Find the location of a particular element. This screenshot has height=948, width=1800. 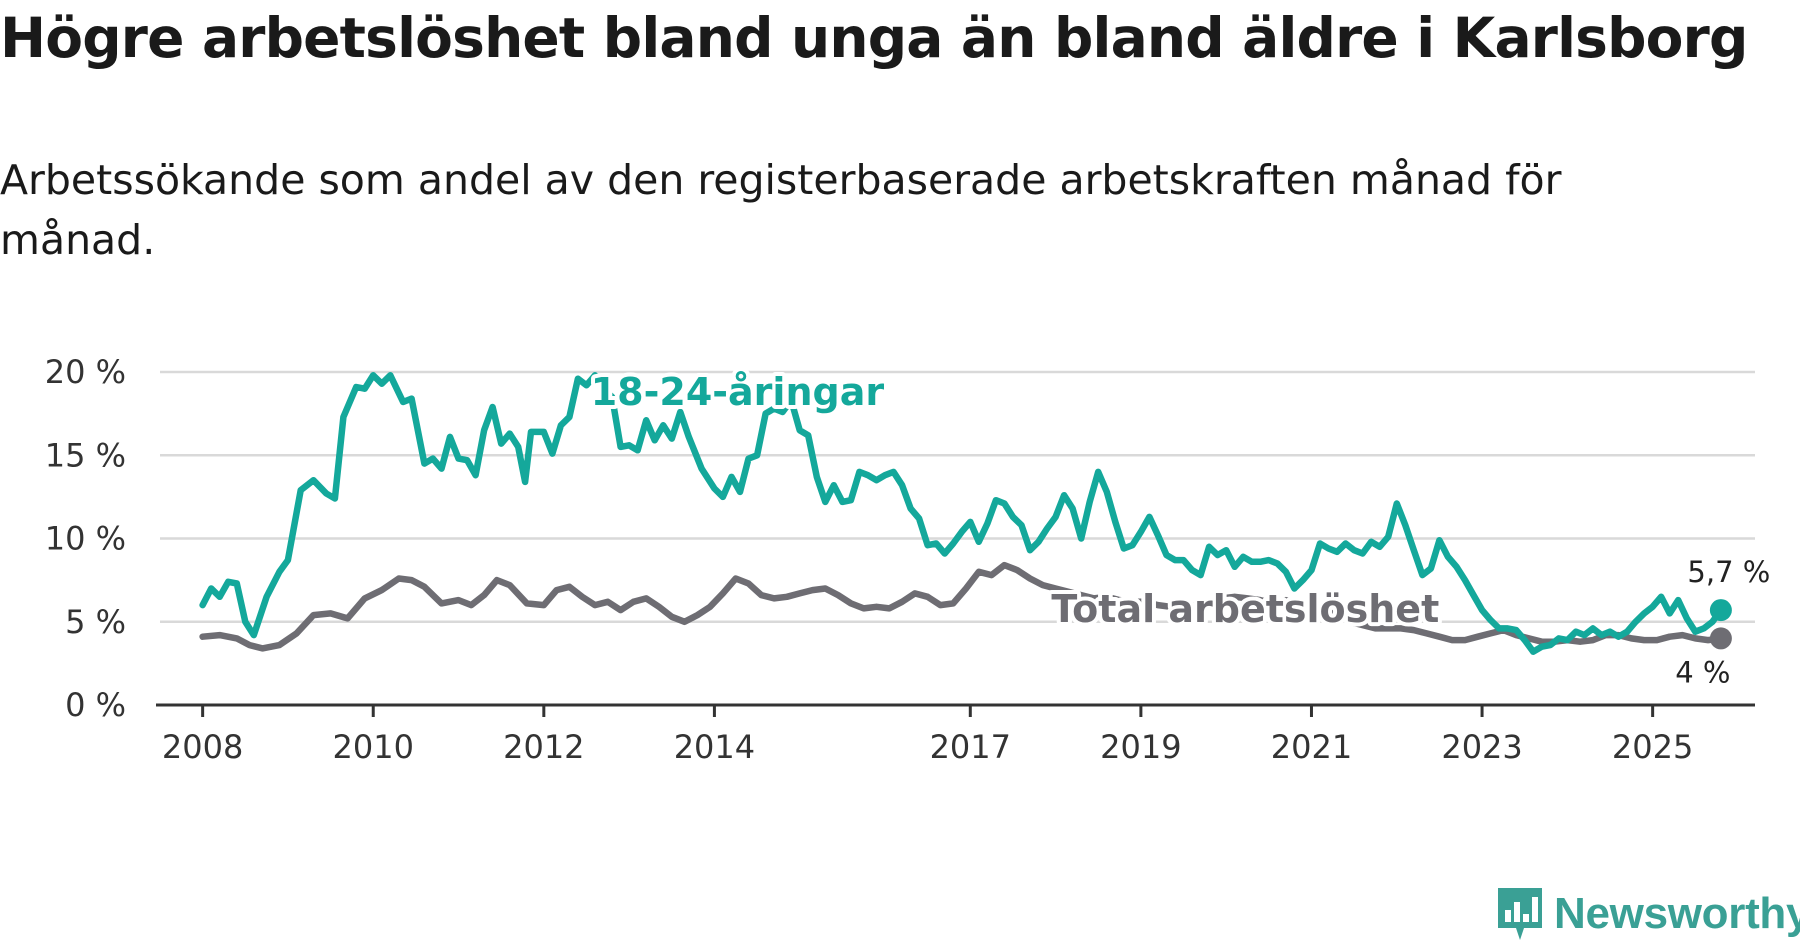

y-tick-label: 10 % is located at coordinates (85, 539).